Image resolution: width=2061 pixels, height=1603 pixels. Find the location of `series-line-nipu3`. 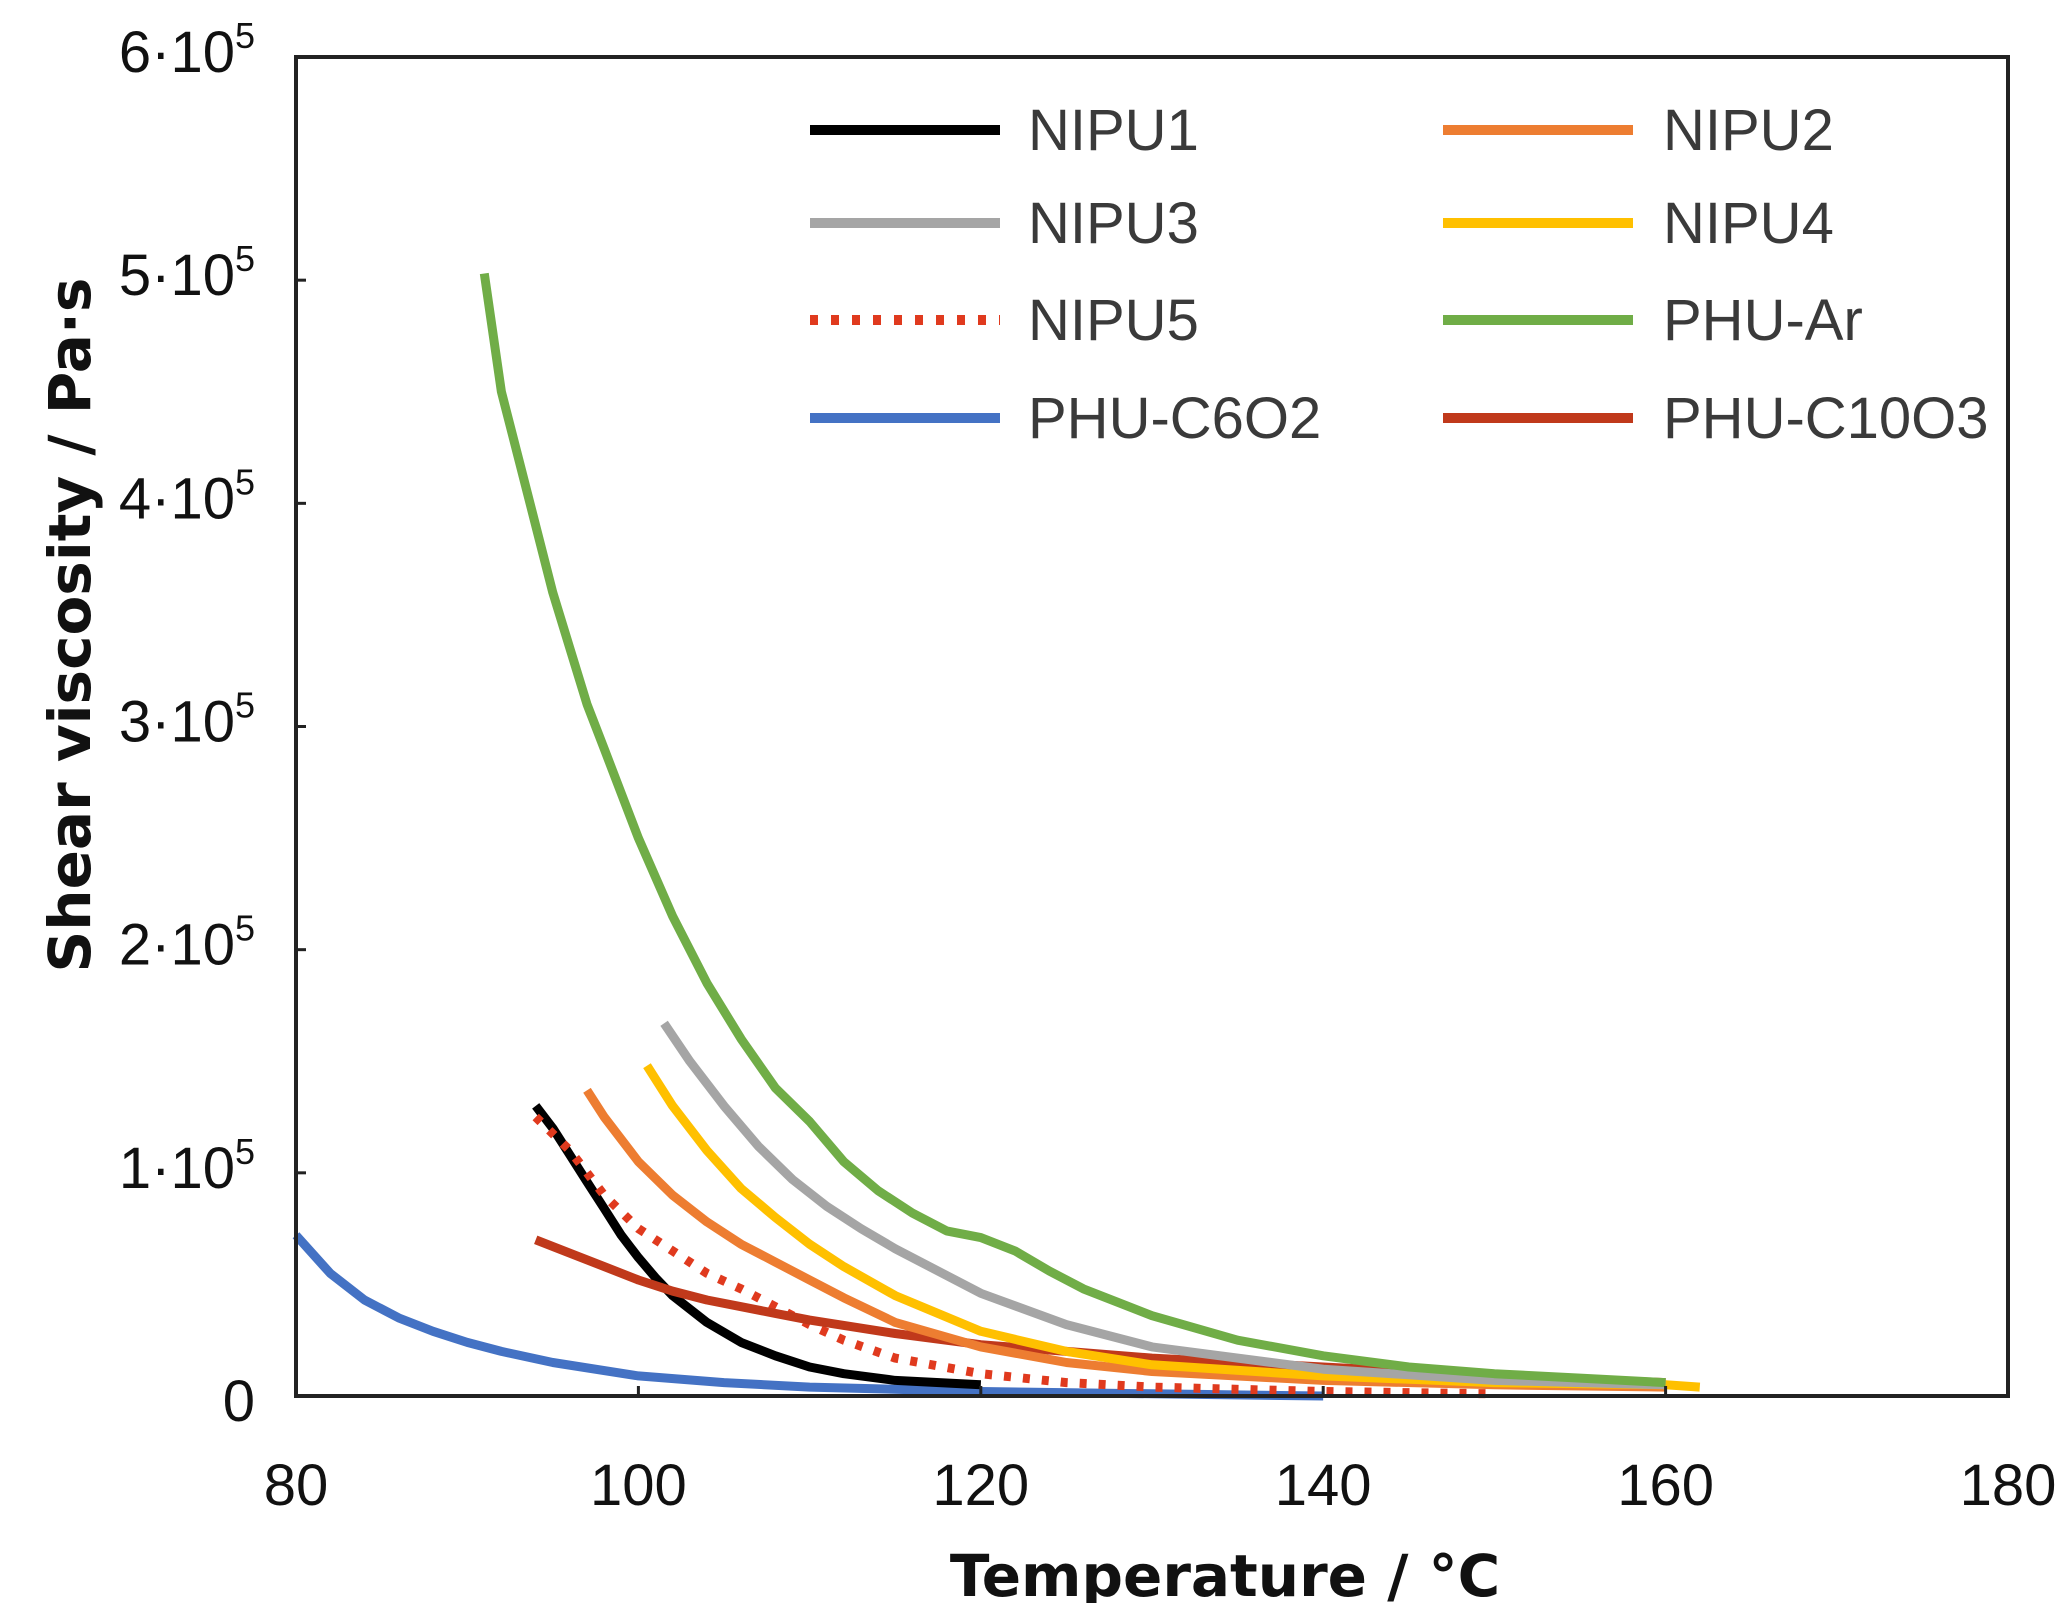

series-line-nipu3 is located at coordinates (1163, 1205).